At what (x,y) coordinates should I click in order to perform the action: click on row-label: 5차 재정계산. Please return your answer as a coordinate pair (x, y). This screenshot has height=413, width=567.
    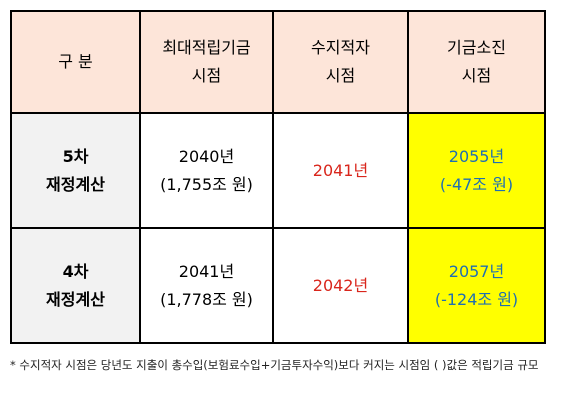
    Looking at the image, I should click on (75, 170).